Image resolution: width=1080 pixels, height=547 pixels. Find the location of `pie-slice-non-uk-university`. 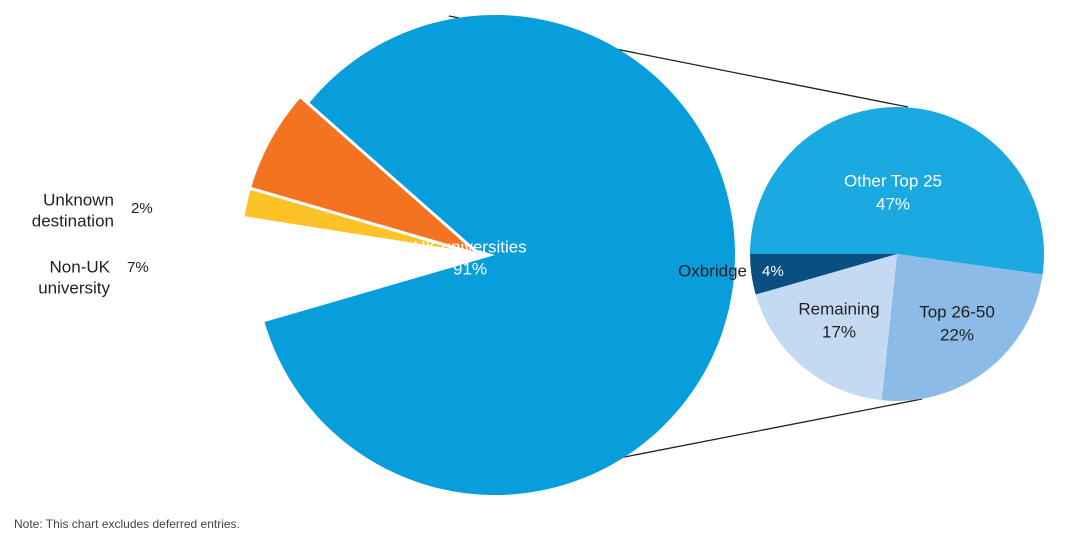

pie-slice-non-uk-university is located at coordinates (364, 175).